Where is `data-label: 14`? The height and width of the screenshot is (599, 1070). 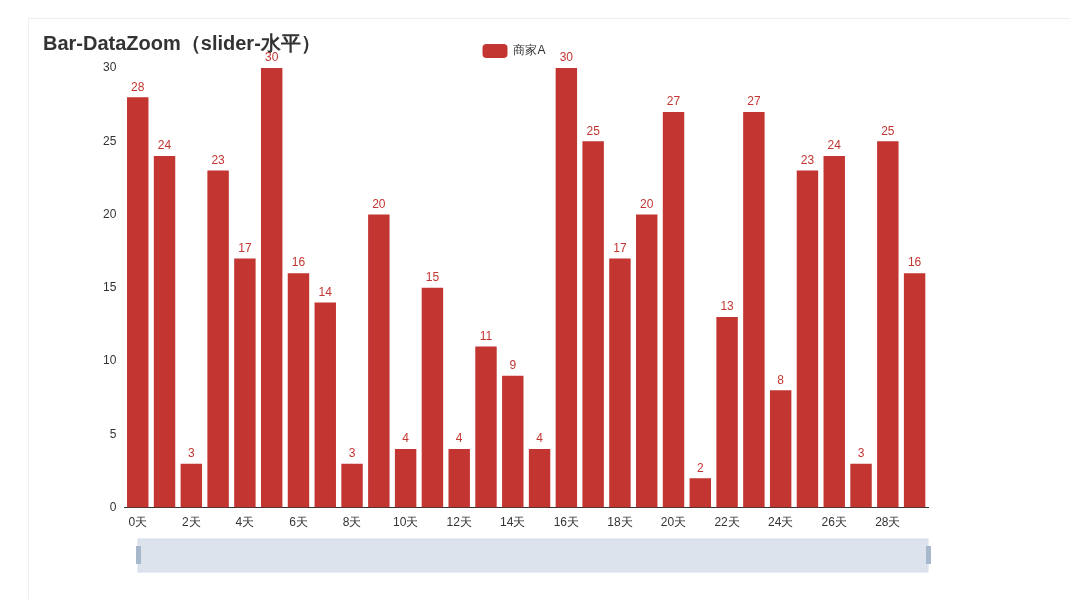
data-label: 14 is located at coordinates (325, 291).